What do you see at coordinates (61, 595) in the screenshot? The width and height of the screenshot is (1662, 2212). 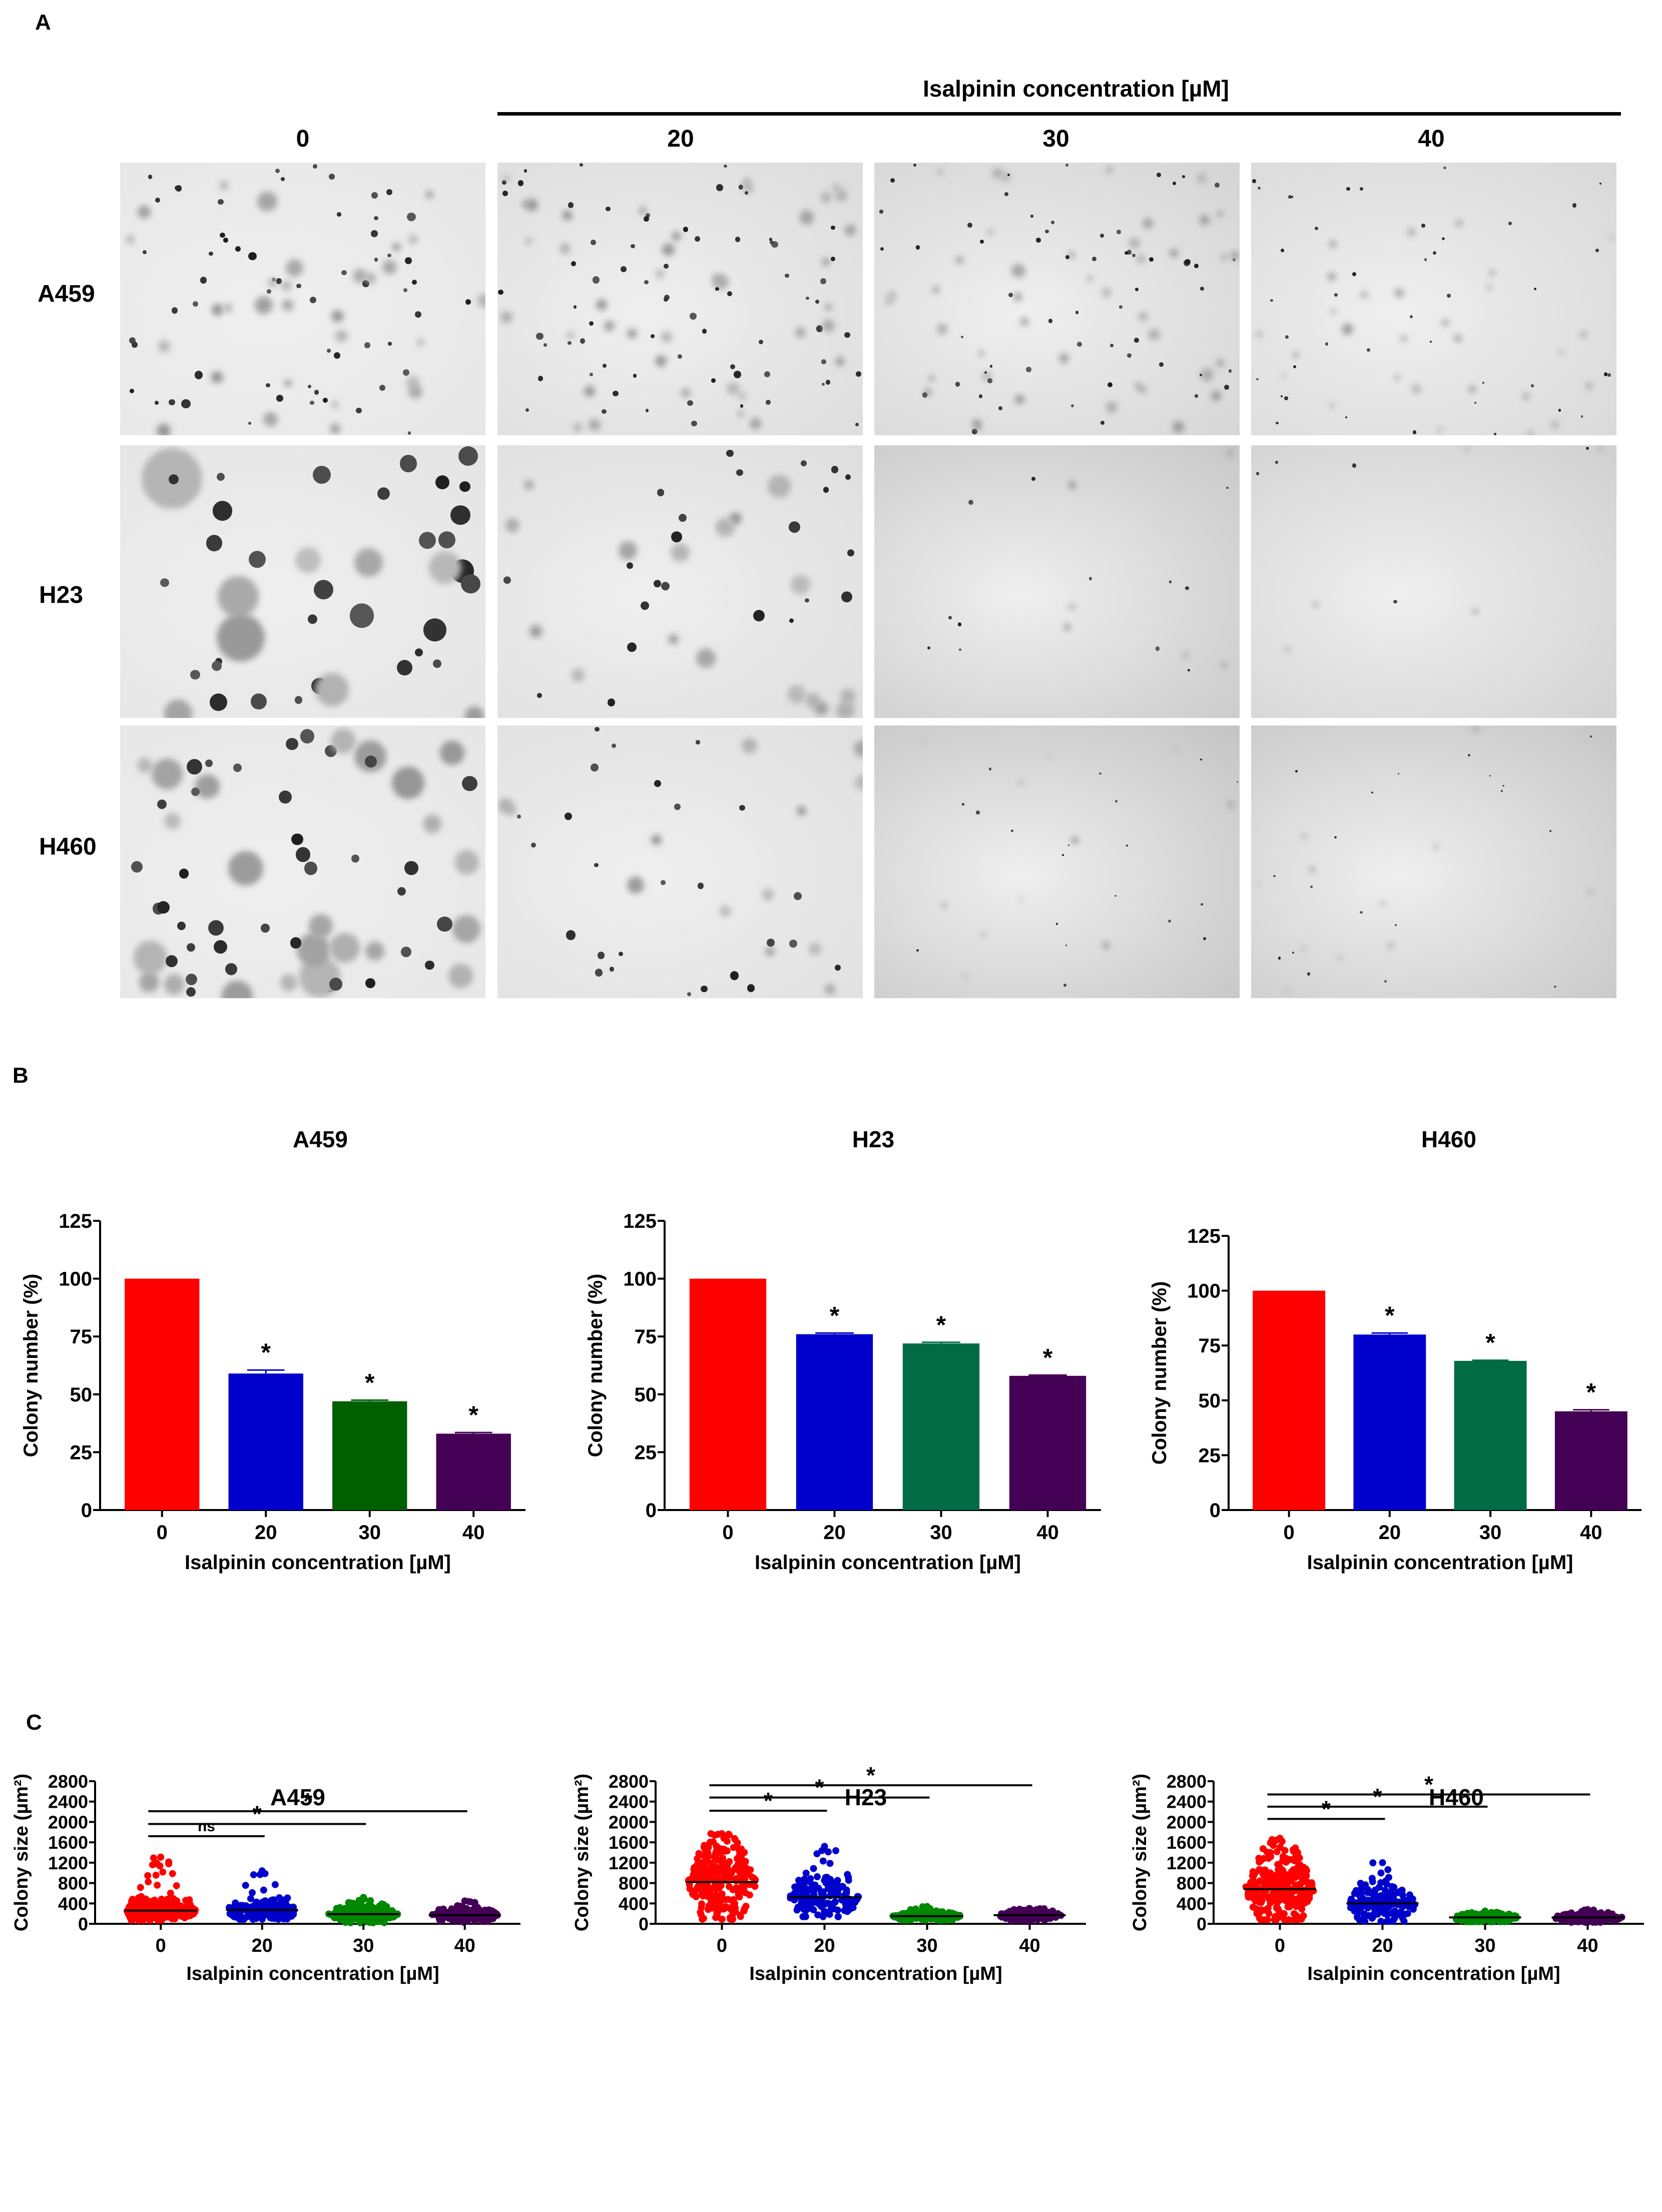 I see `row-label-h23: H23` at bounding box center [61, 595].